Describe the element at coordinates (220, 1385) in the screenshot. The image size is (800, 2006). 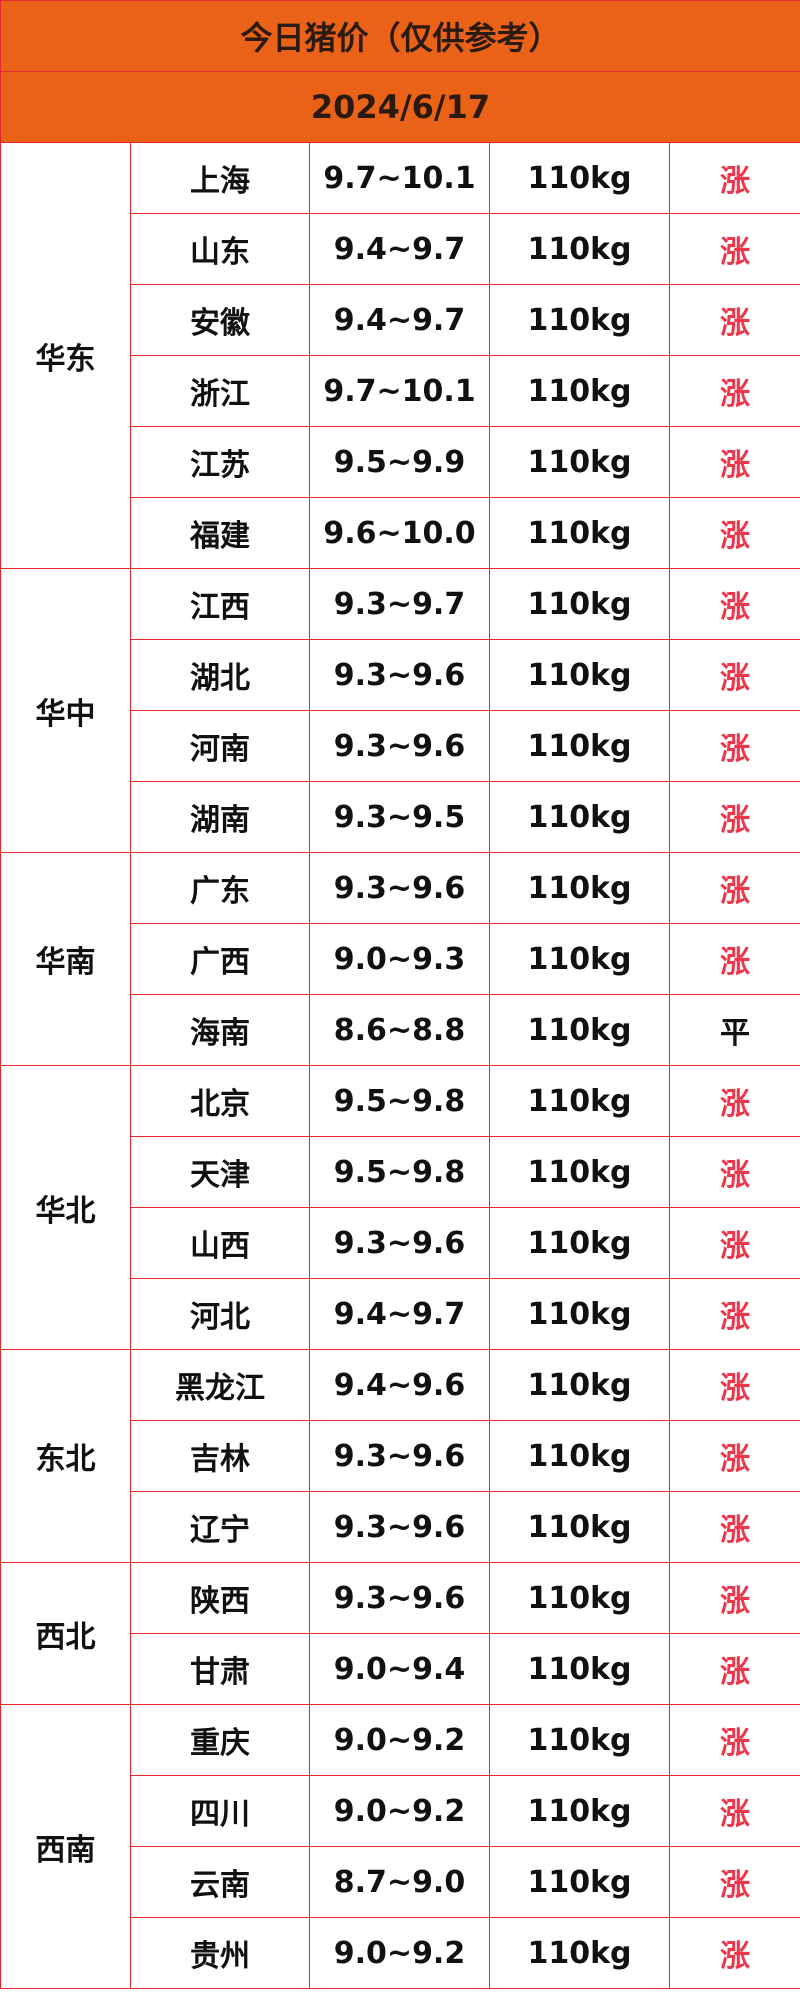
I see `province: 黑龙江` at that location.